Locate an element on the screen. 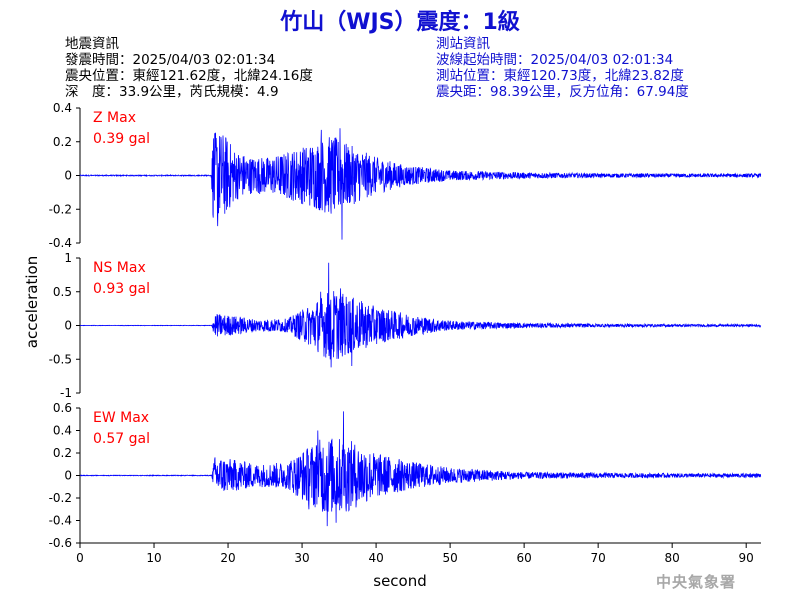 The image size is (800, 600). y-tick-label-ew: 0.2 is located at coordinates (62, 453).